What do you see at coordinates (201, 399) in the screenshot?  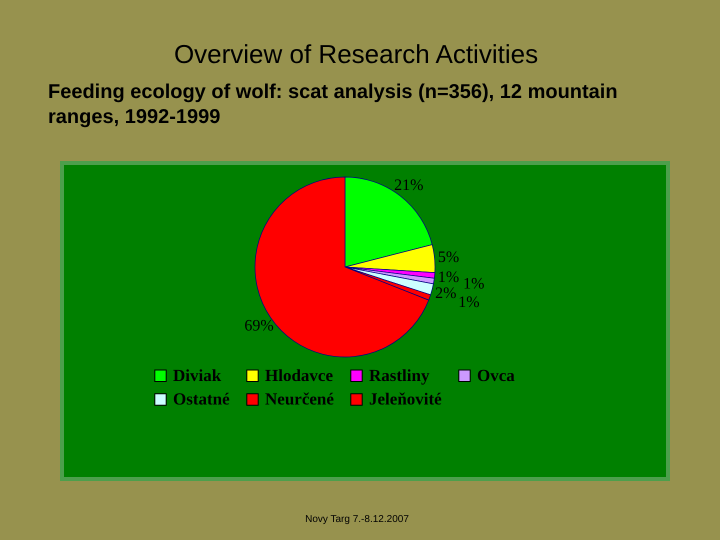 I see `legend-label: Ostatné` at bounding box center [201, 399].